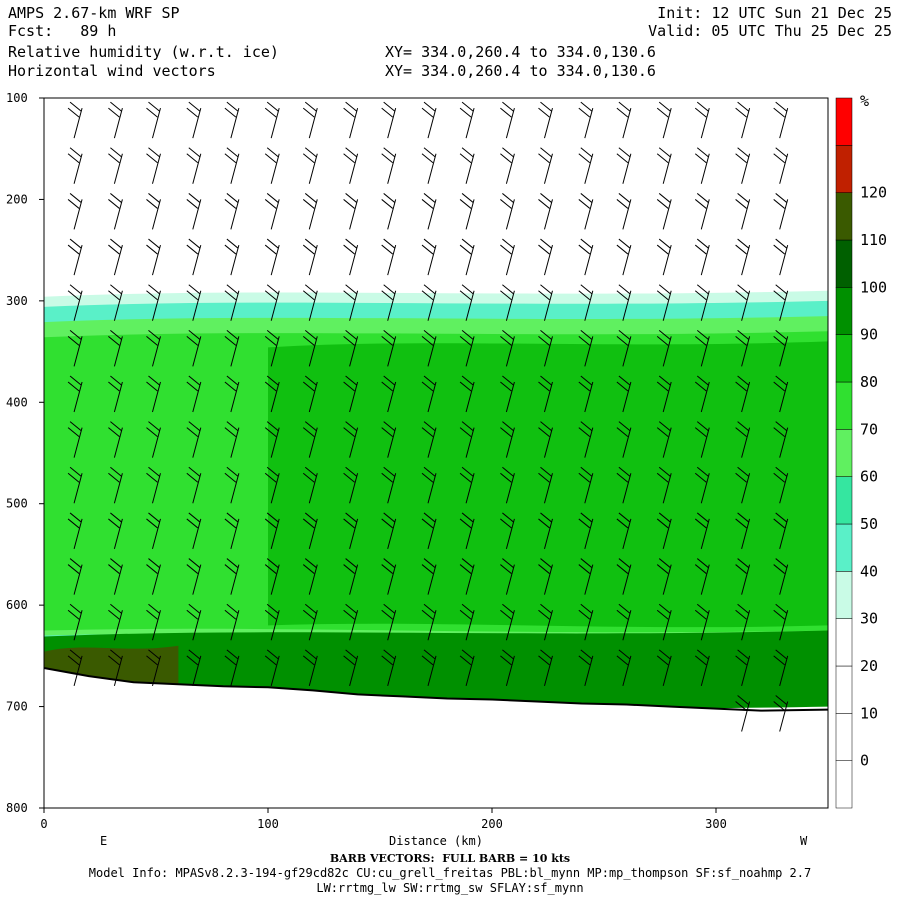 The height and width of the screenshot is (900, 900). What do you see at coordinates (869, 619) in the screenshot?
I see `colorbar-tick-label: 30` at bounding box center [869, 619].